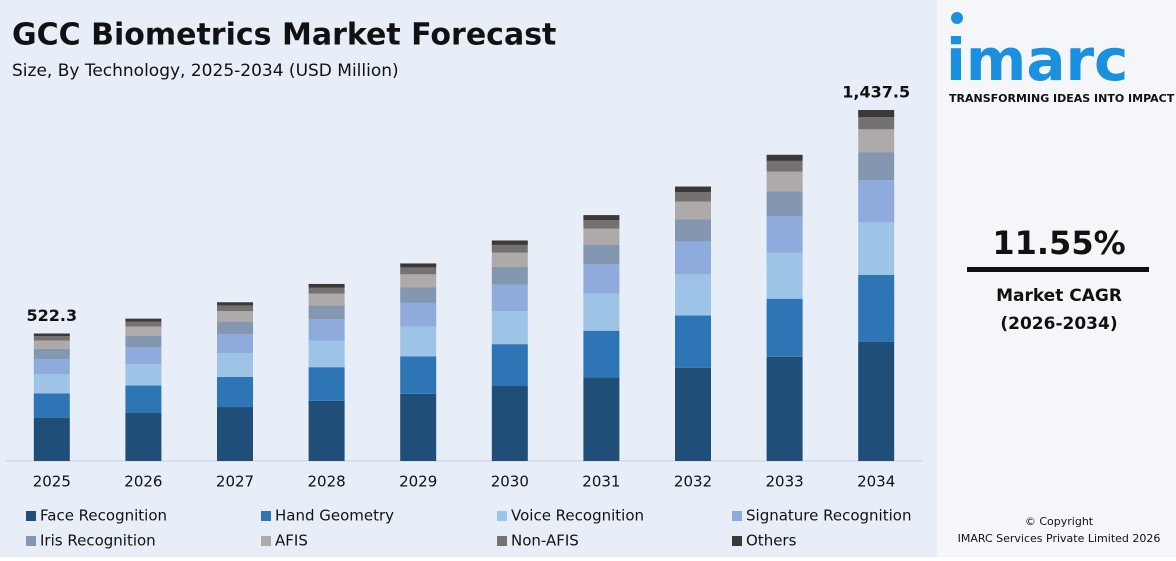 This screenshot has height=561, width=1176. What do you see at coordinates (327, 482) in the screenshot?
I see `x-tick-label: 2028` at bounding box center [327, 482].